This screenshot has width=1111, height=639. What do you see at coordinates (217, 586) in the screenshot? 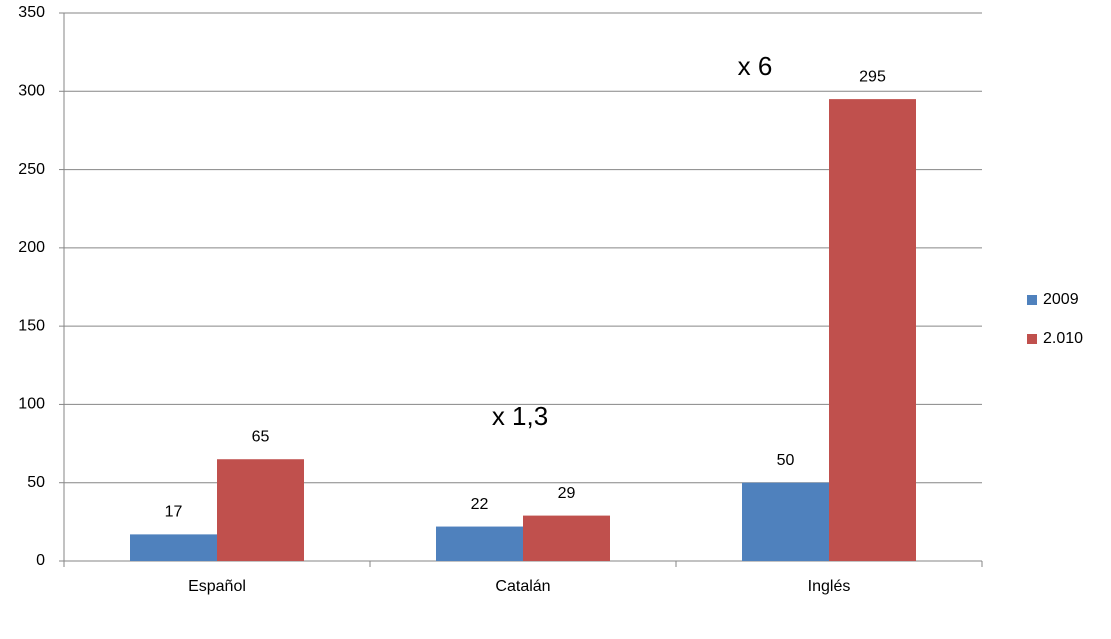
I see `x-tick-label: Español` at bounding box center [217, 586].